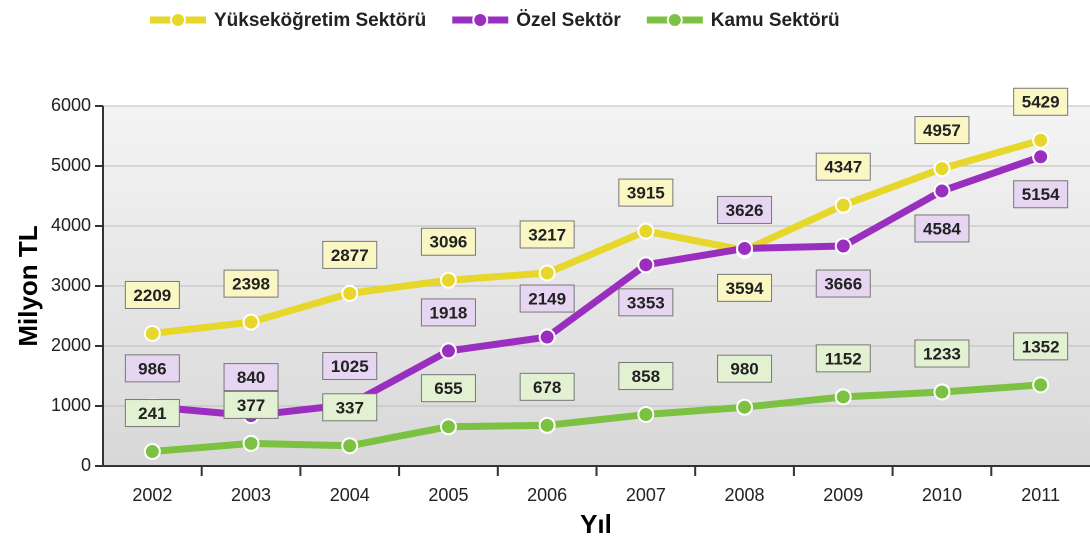  I want to click on x-tick-label: 2002, so click(152, 495).